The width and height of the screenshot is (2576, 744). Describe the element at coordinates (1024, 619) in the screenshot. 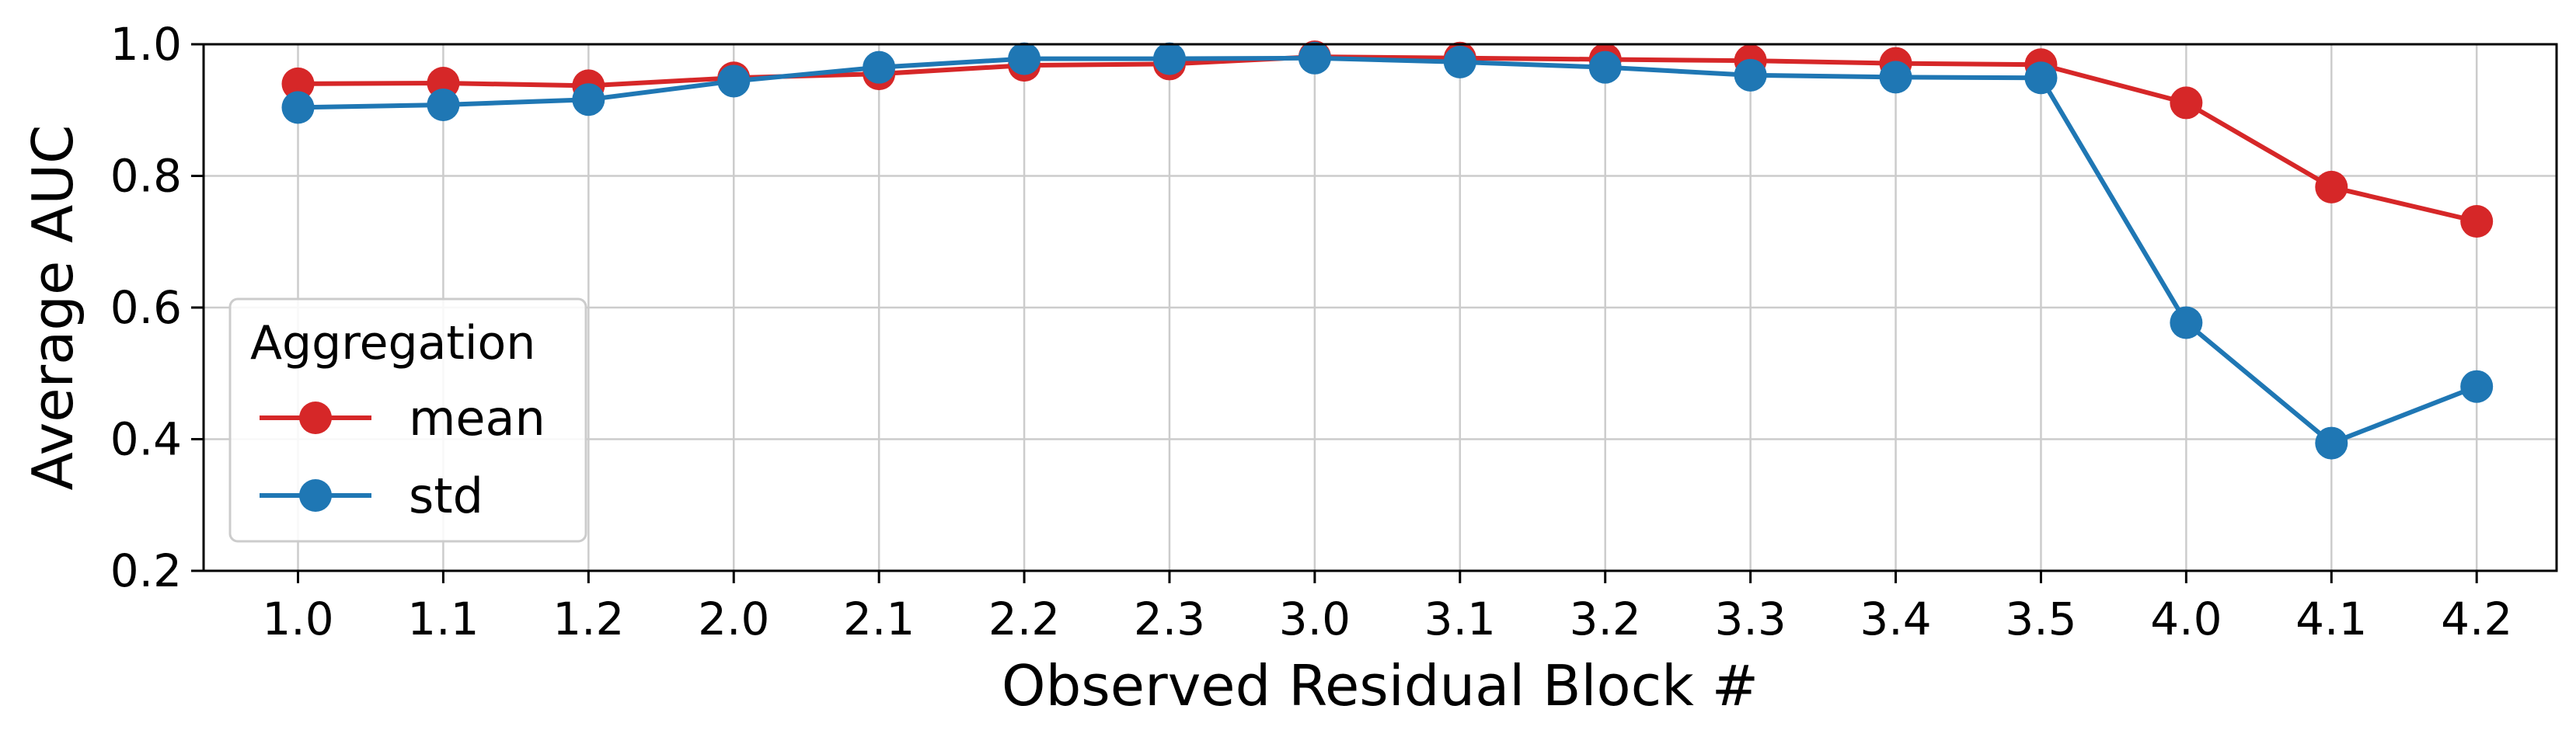

I see `x-tick-label: 2.2` at that location.